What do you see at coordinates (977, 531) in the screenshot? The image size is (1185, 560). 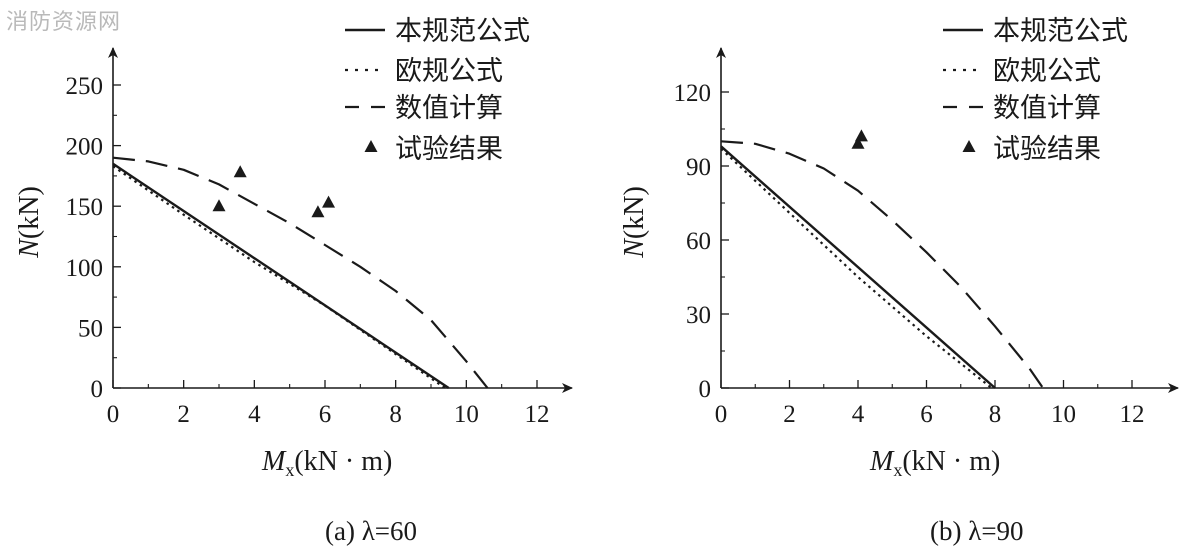 I see `chart-caption: (b) λ=90` at bounding box center [977, 531].